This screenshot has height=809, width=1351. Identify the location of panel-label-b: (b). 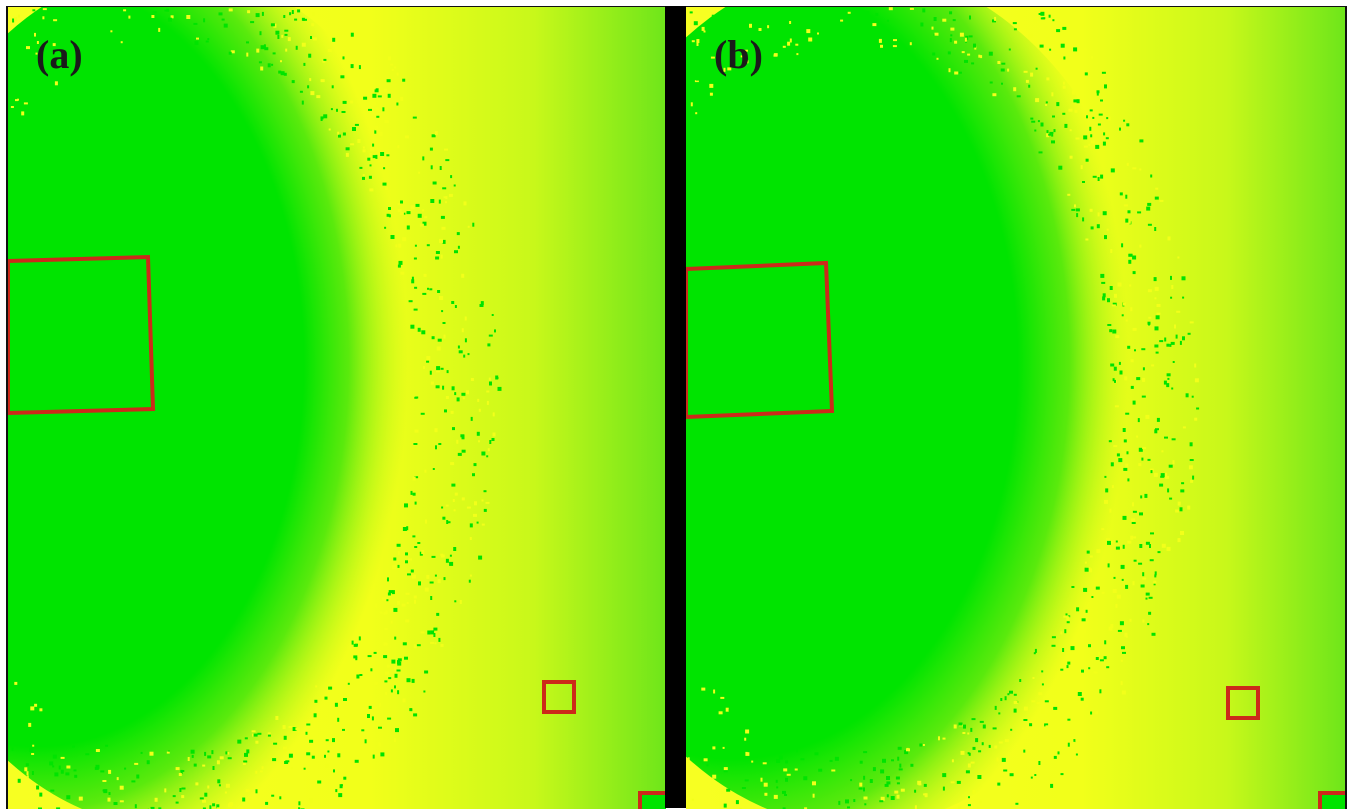
(738, 55).